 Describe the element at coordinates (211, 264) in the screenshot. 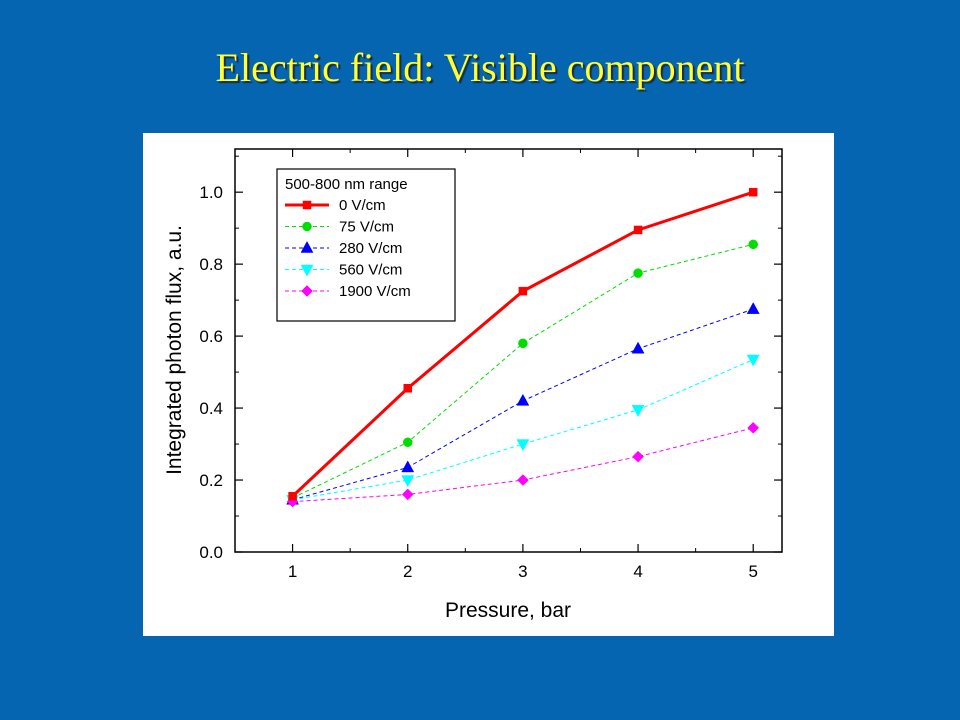

I see `y-tick-label: 0.8` at that location.